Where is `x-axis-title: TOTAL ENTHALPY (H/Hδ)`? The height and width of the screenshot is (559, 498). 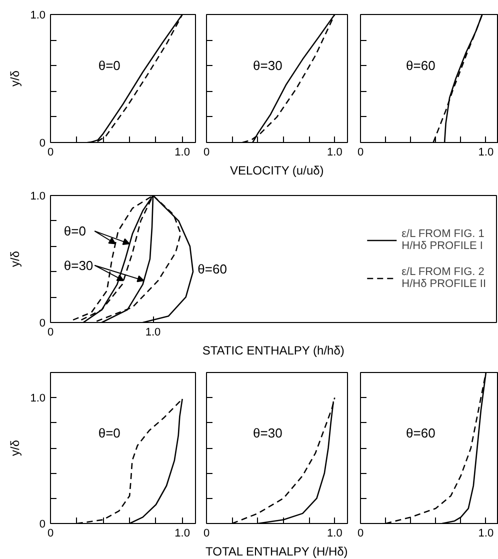
x-axis-title: TOTAL ENTHALPY (H/Hδ) is located at coordinates (277, 551).